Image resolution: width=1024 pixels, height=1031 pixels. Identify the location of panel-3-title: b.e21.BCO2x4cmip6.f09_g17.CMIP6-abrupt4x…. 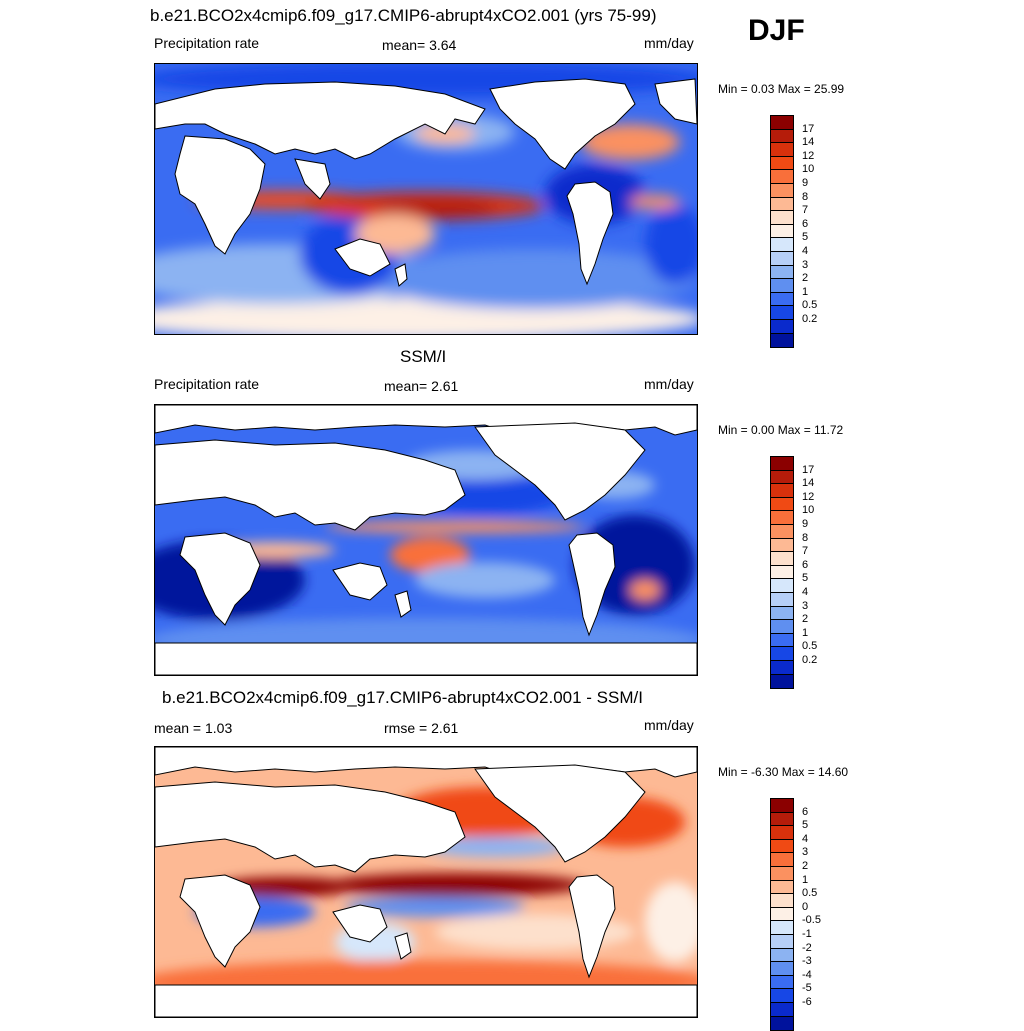
(402, 697).